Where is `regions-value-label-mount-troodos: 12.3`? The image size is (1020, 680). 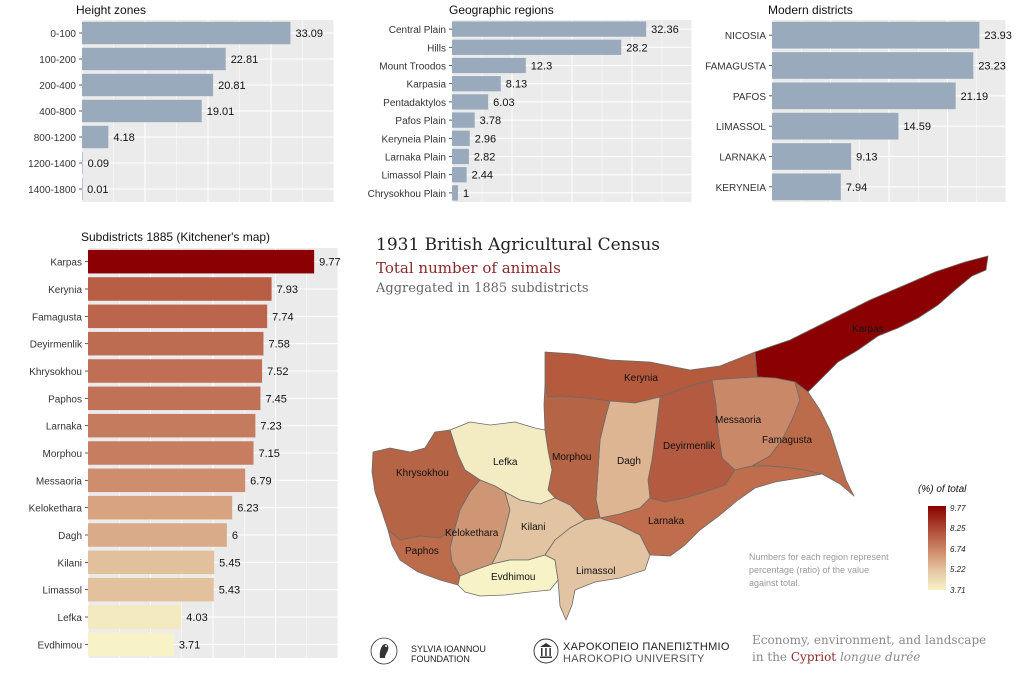
regions-value-label-mount-troodos: 12.3 is located at coordinates (541, 67).